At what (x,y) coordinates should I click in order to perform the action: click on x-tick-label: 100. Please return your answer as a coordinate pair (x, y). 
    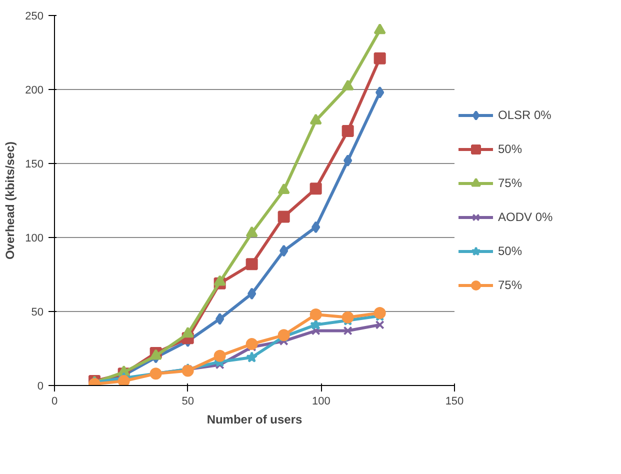
    Looking at the image, I should click on (321, 402).